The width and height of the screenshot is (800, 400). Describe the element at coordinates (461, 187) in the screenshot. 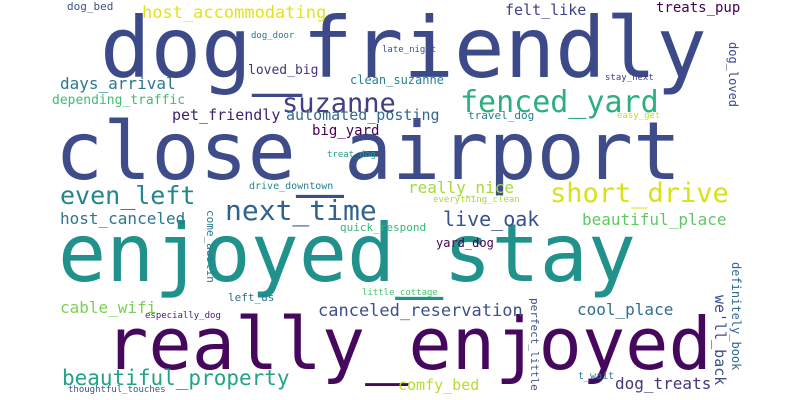

I see `word: really_nice` at that location.